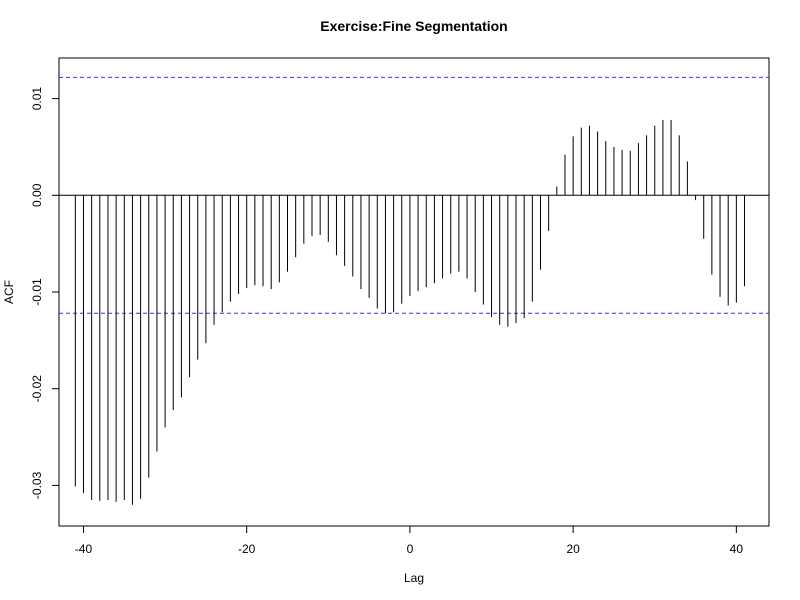  Describe the element at coordinates (410, 549) in the screenshot. I see `x-tick-label: 0` at that location.